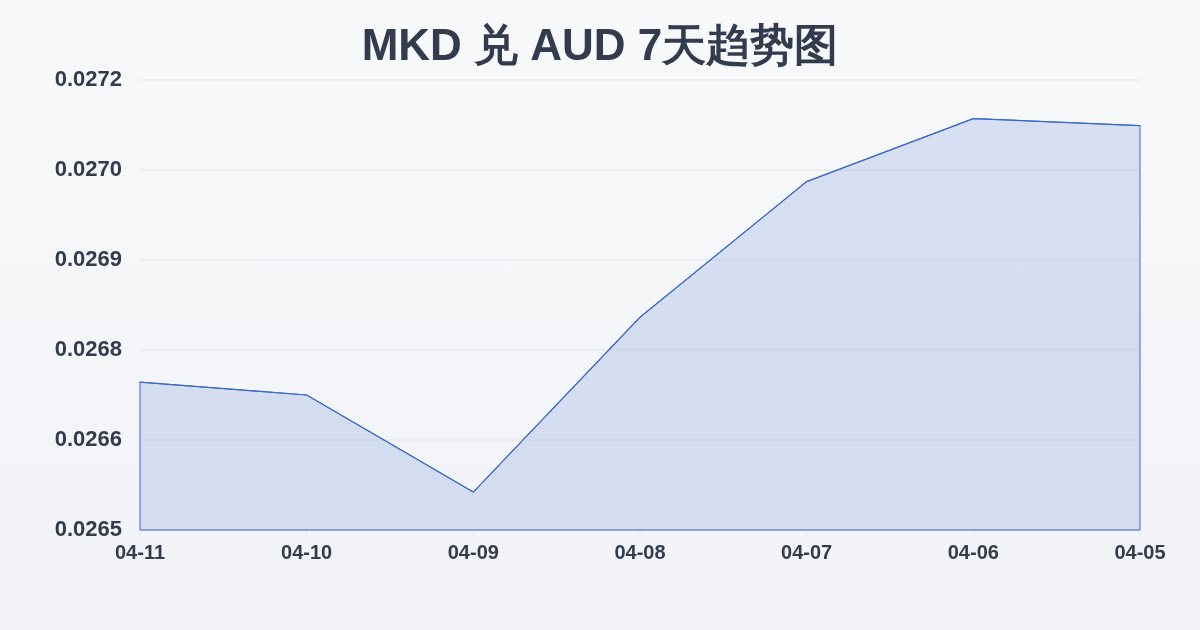 The width and height of the screenshot is (1200, 630). I want to click on y-tick-label: 0.0269, so click(88, 258).